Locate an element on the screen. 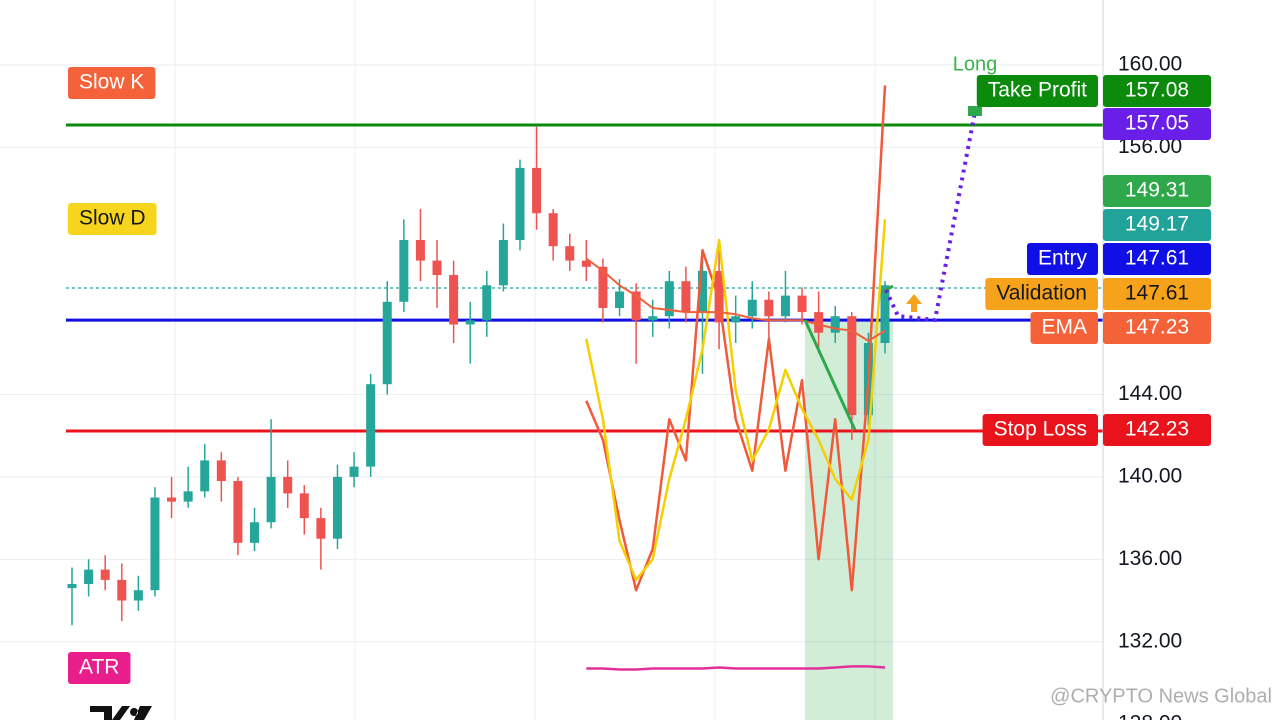 The image size is (1280, 720). price-tag-value: 149.31 is located at coordinates (1157, 190).